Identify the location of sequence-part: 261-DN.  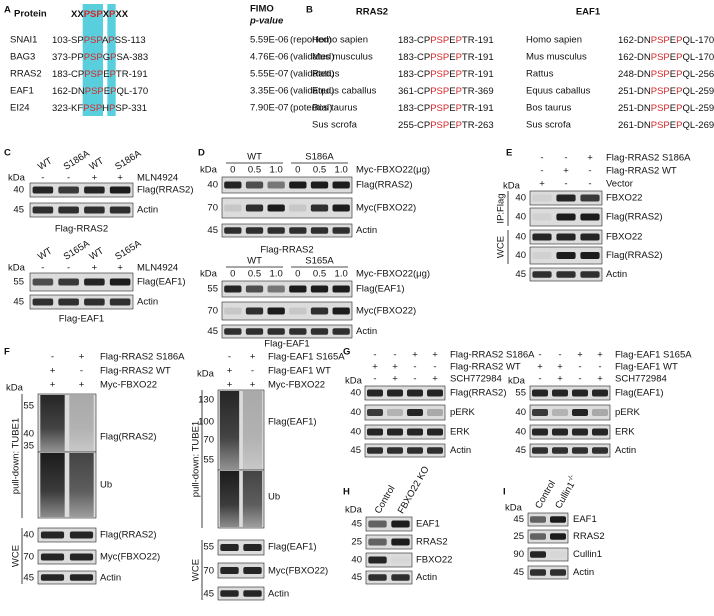
(634, 125).